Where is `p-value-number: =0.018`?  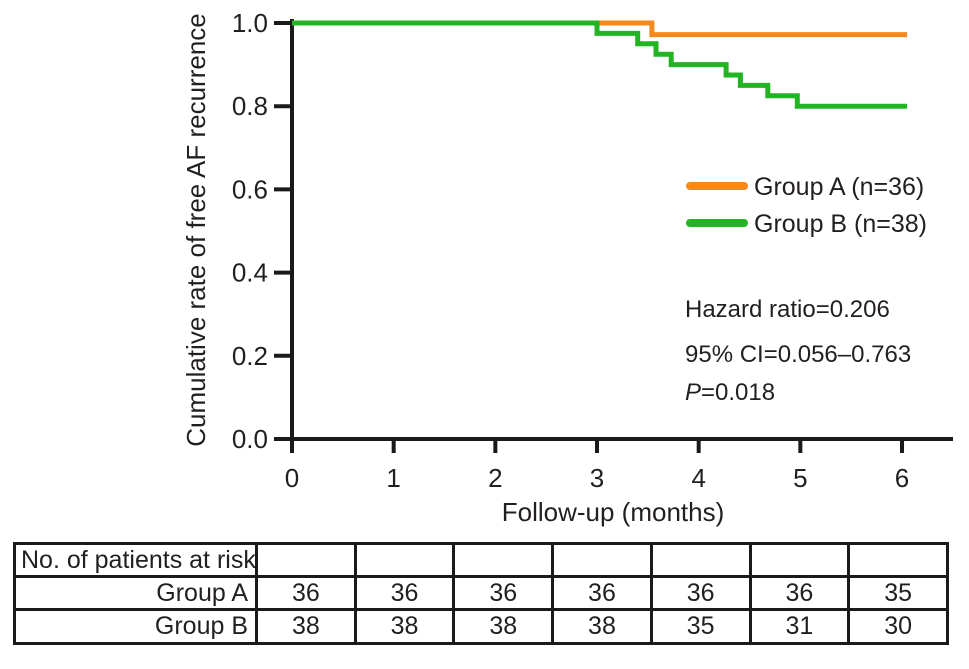
p-value-number: =0.018 is located at coordinates (738, 392).